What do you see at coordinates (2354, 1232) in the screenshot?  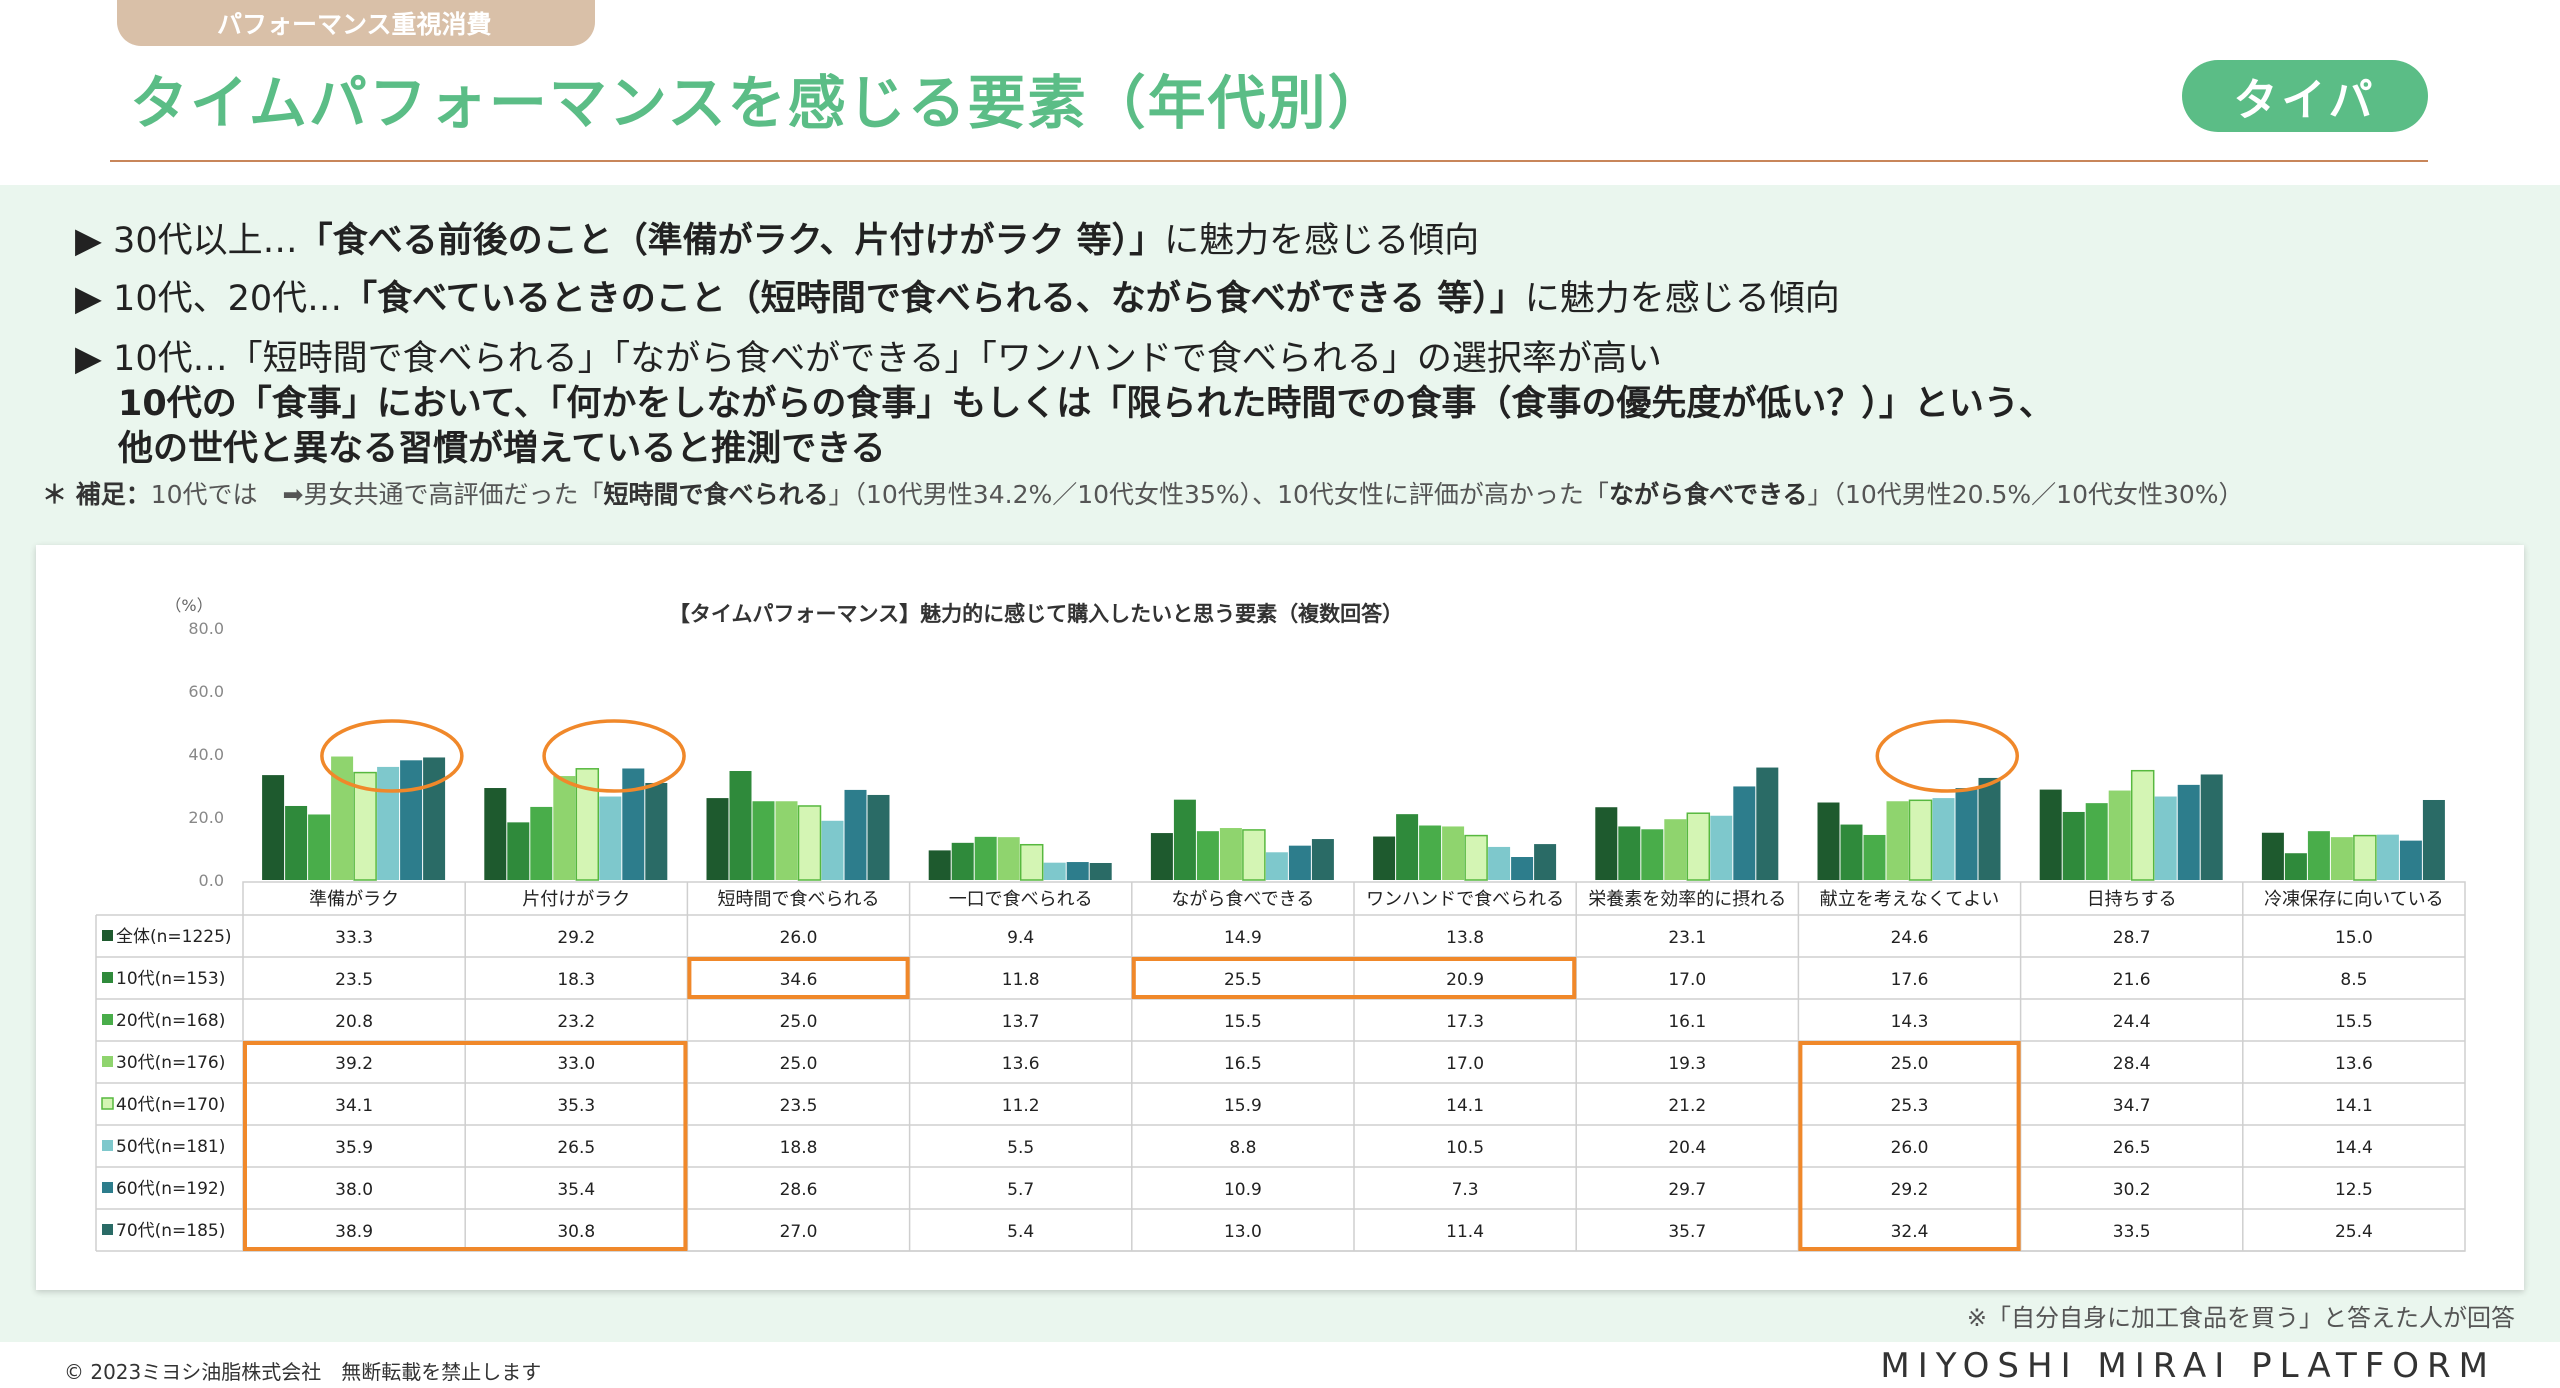 I see `data-label: 25.4` at bounding box center [2354, 1232].